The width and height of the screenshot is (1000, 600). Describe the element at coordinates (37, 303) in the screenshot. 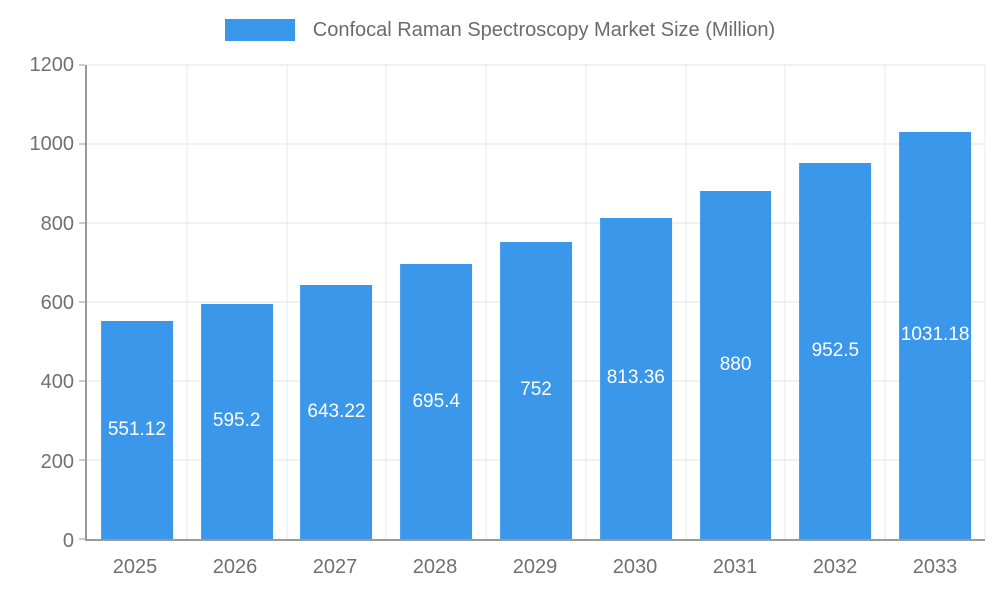

I see `y-axis: 0 200 400 600 800 1000 1200` at that location.